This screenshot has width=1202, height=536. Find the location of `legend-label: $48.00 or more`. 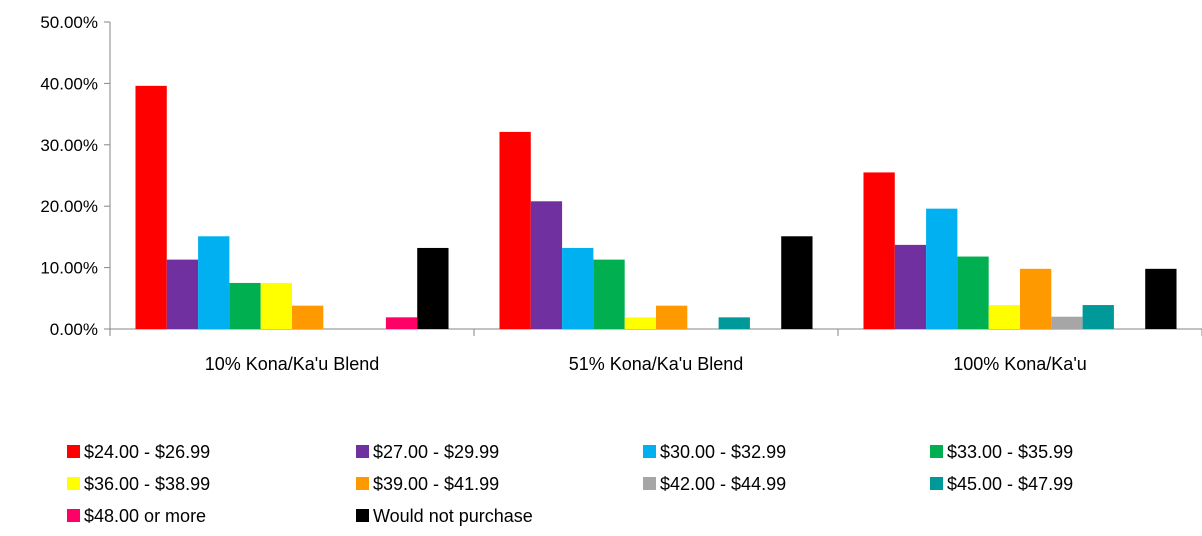

legend-label: $48.00 or more is located at coordinates (145, 516).